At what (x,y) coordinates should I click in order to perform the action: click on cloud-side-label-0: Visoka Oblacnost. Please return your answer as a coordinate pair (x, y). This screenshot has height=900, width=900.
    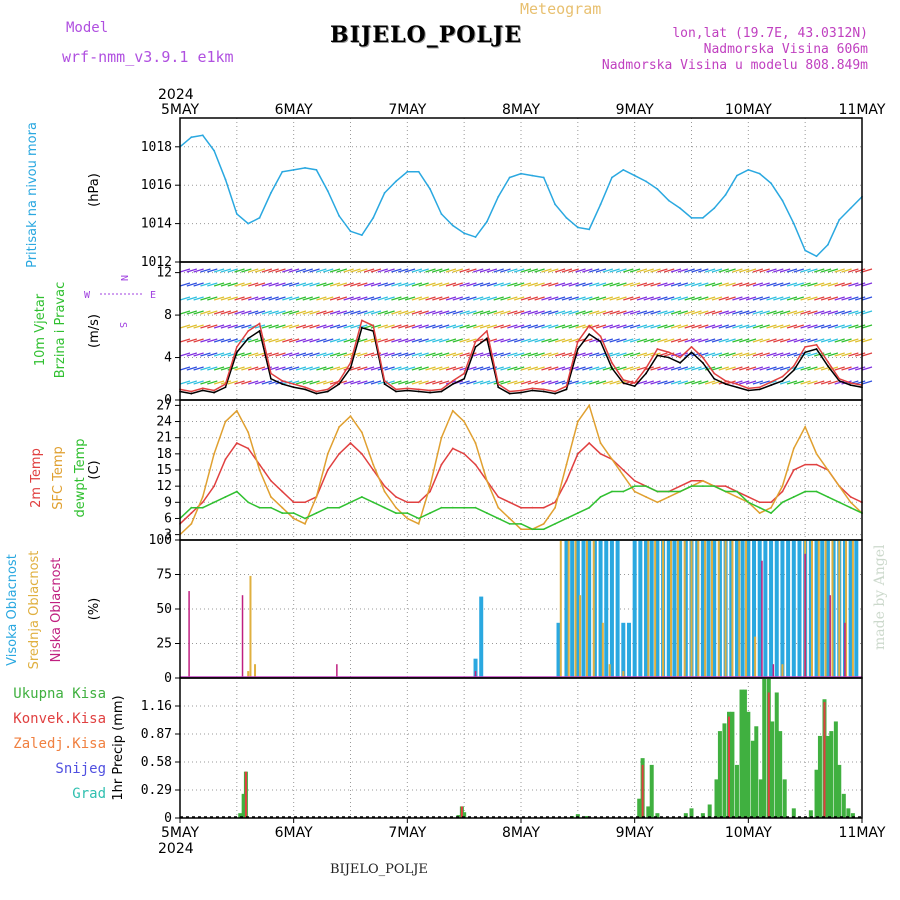
    Looking at the image, I should click on (12, 610).